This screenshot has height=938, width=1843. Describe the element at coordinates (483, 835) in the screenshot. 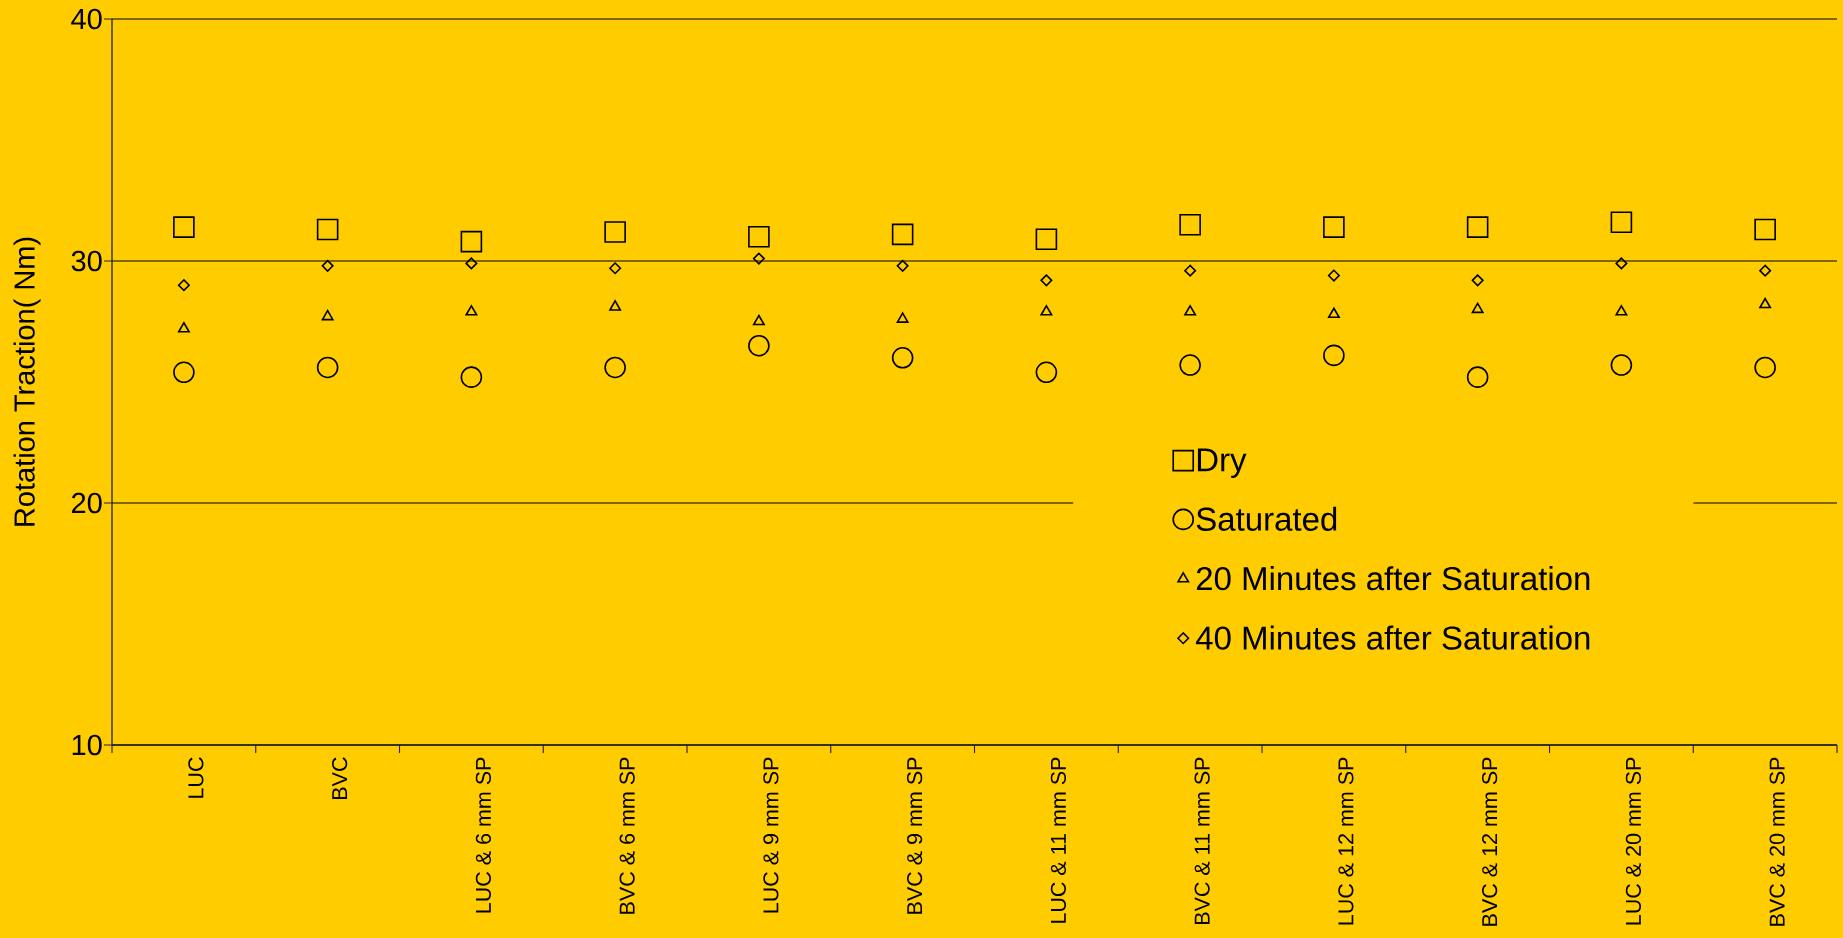

I see `x-tick-label: LUC & 6 mm SP` at that location.